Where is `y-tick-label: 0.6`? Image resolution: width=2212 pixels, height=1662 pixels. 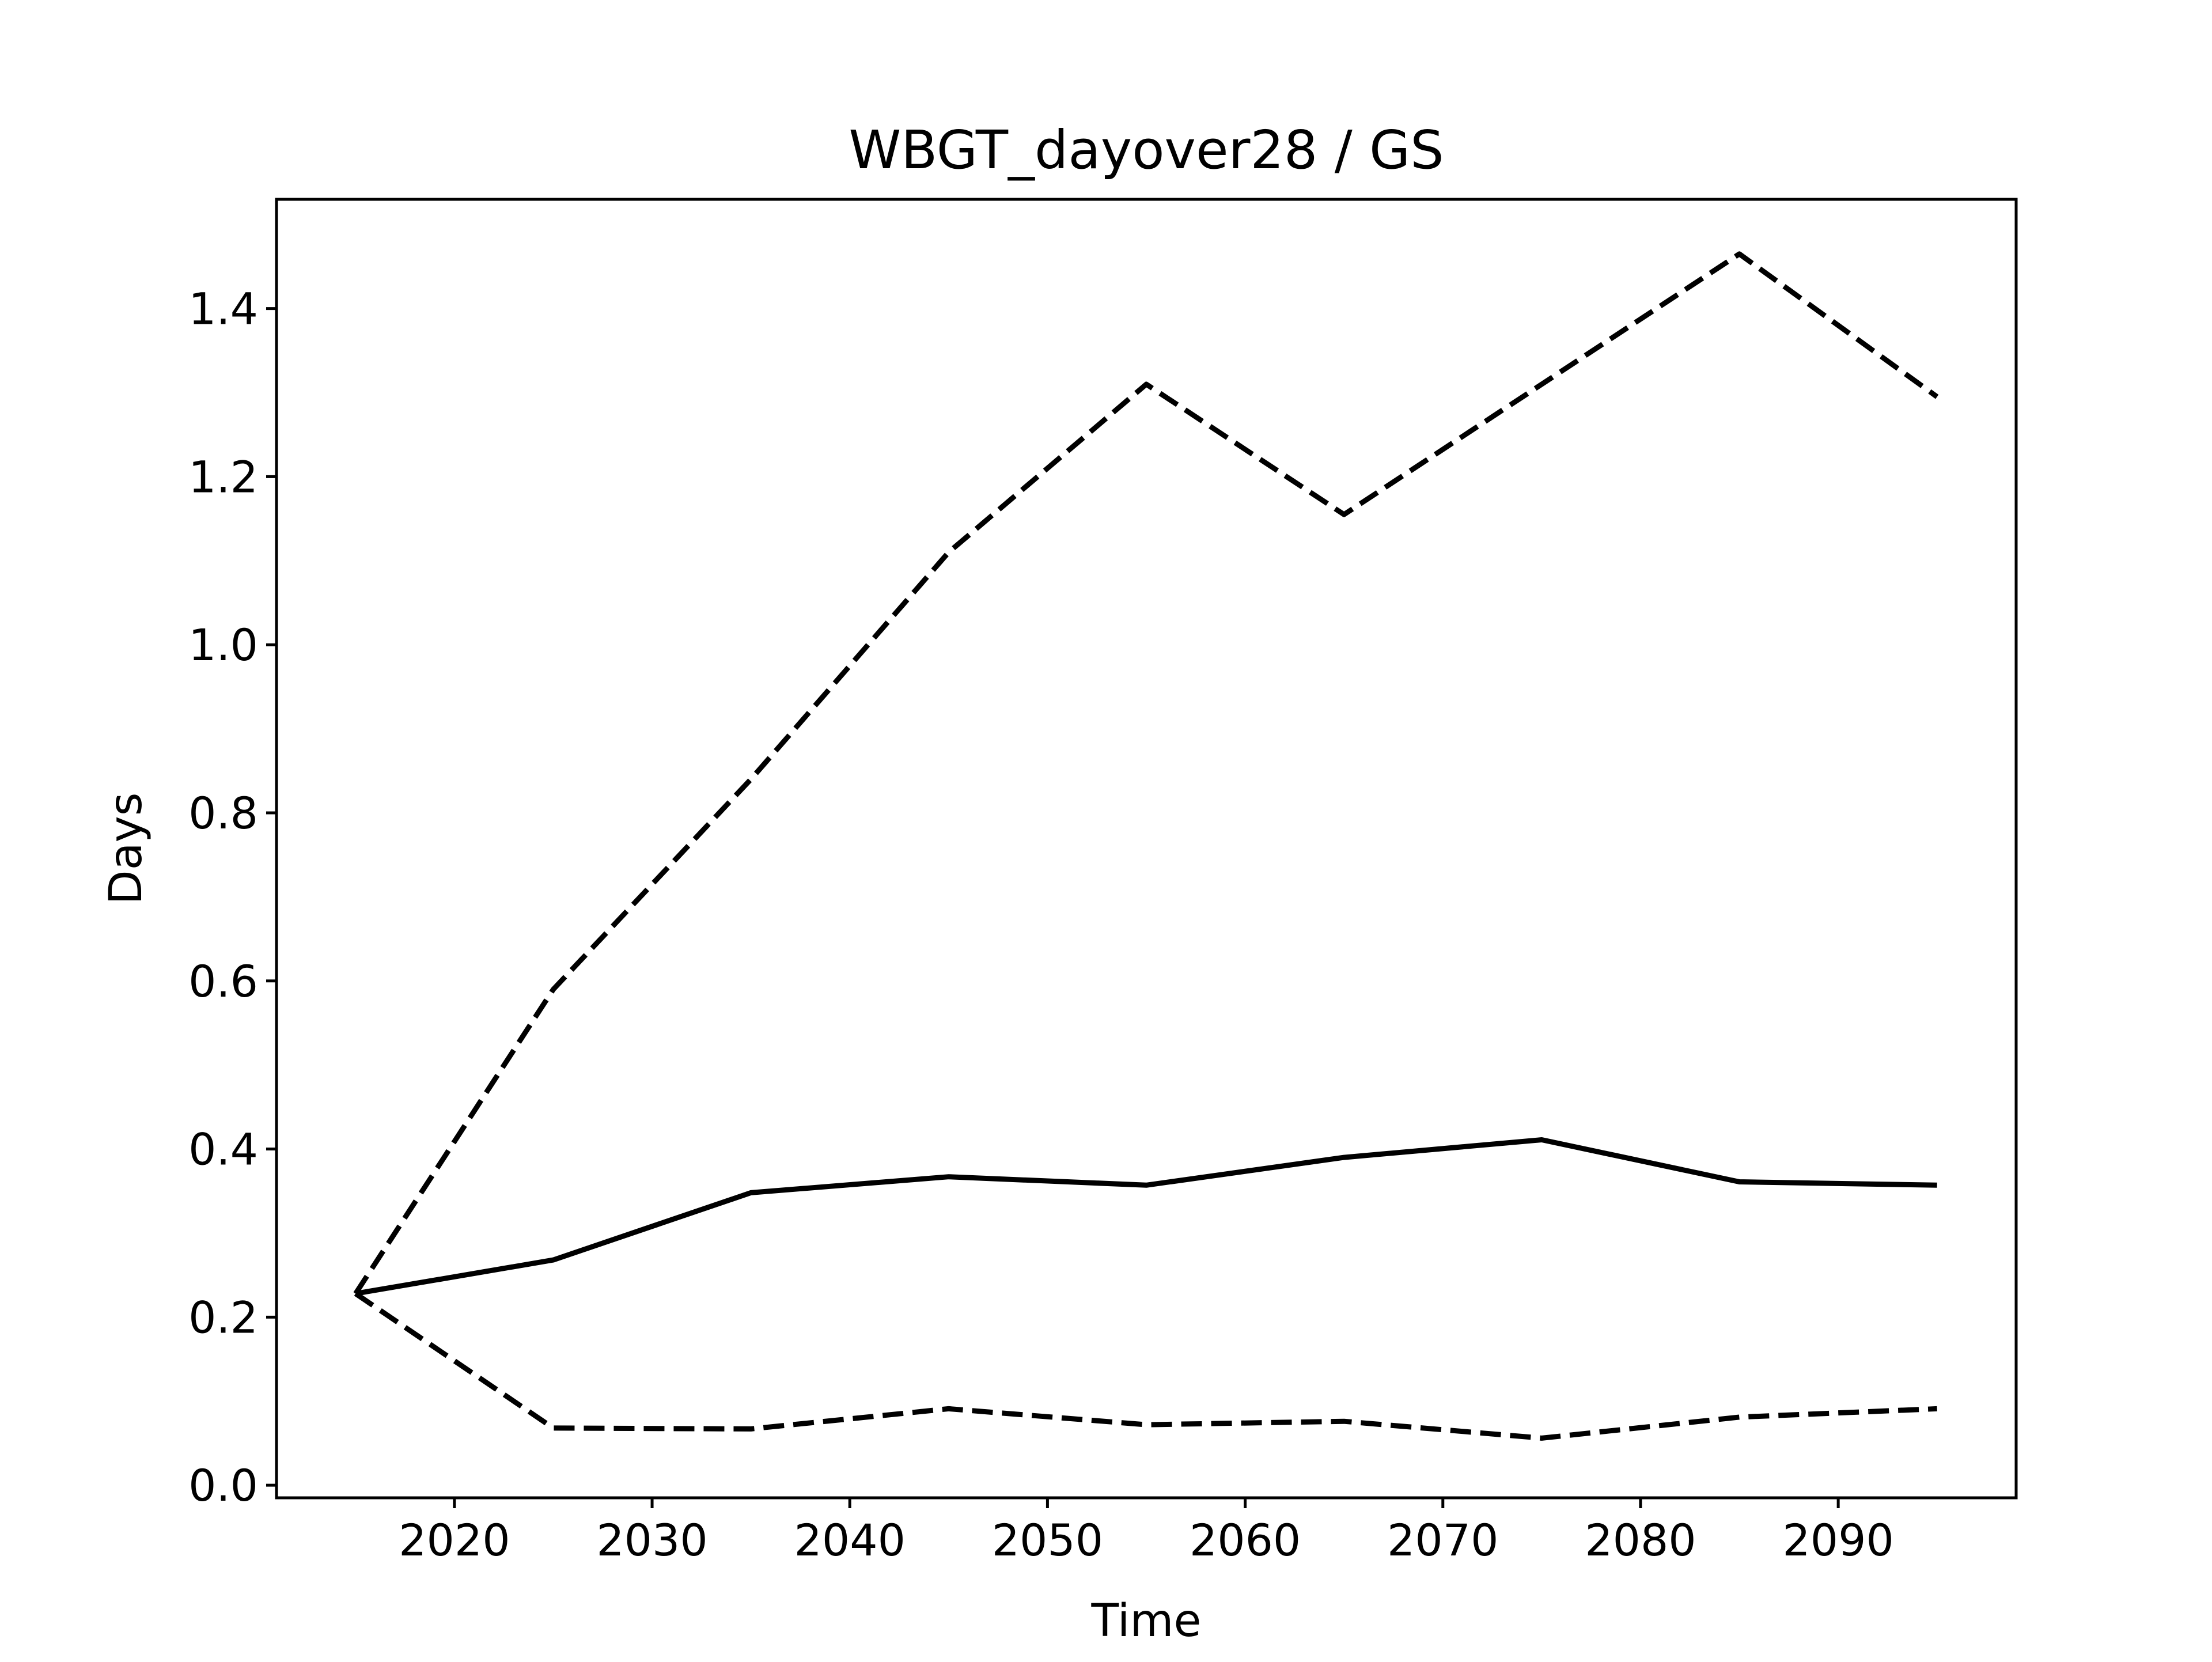
y-tick-label: 0.6 is located at coordinates (223, 982).